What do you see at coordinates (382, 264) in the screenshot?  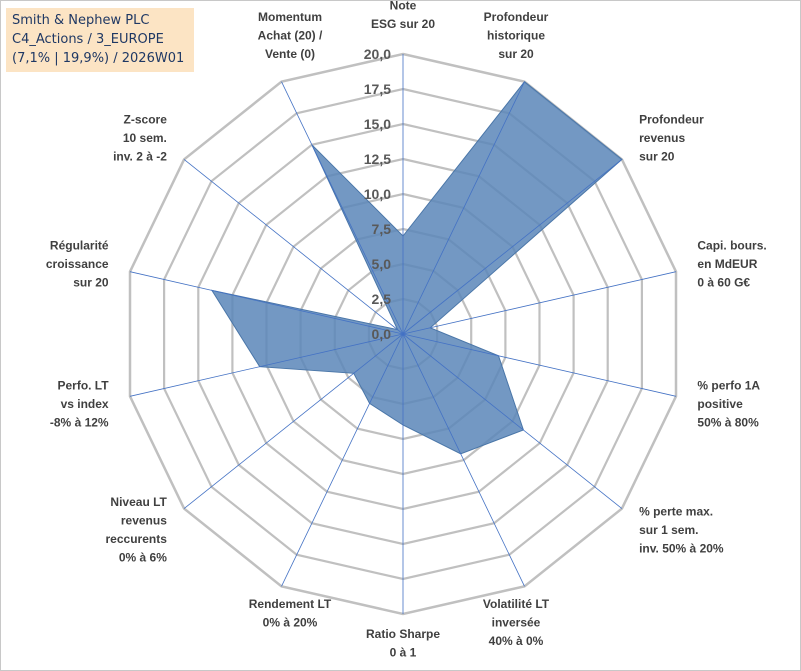 I see `tick-label: 5,0` at bounding box center [382, 264].